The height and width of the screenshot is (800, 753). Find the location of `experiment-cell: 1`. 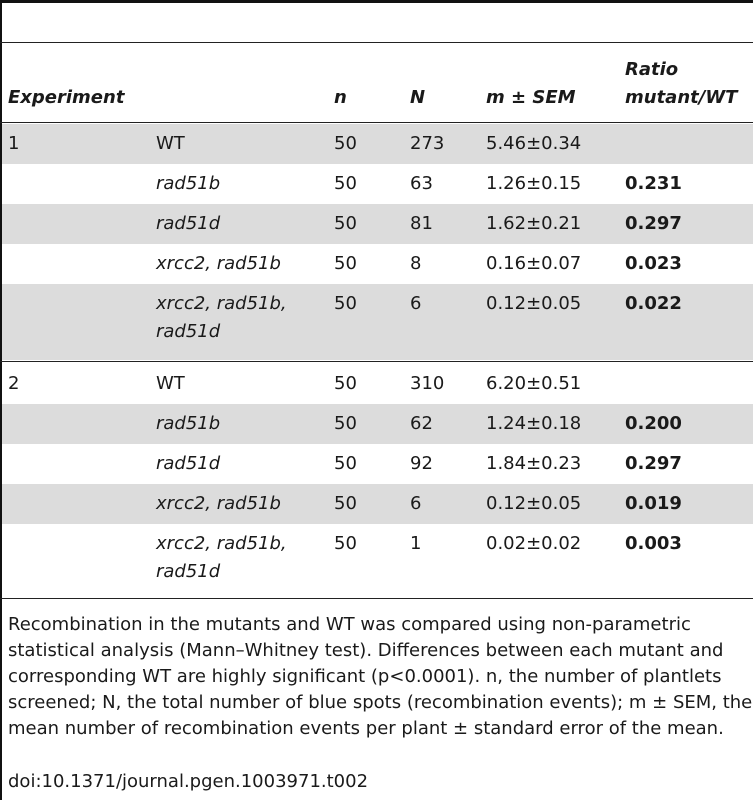

experiment-cell: 1 is located at coordinates (14, 143).